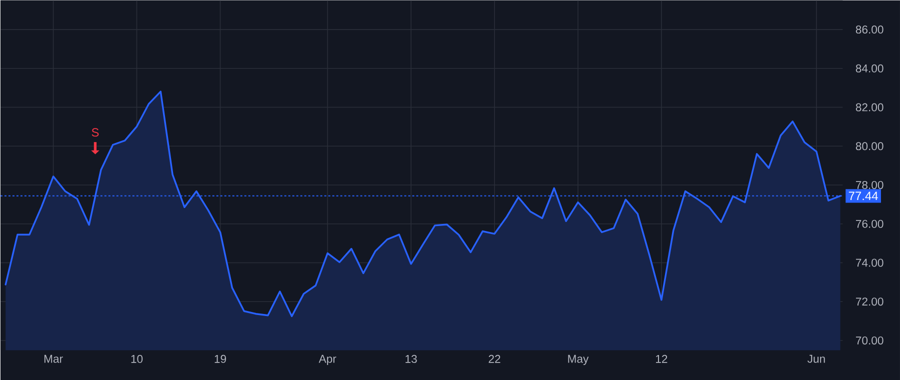 Image resolution: width=900 pixels, height=380 pixels. What do you see at coordinates (53, 358) in the screenshot?
I see `x-tick-label: Mar` at bounding box center [53, 358].